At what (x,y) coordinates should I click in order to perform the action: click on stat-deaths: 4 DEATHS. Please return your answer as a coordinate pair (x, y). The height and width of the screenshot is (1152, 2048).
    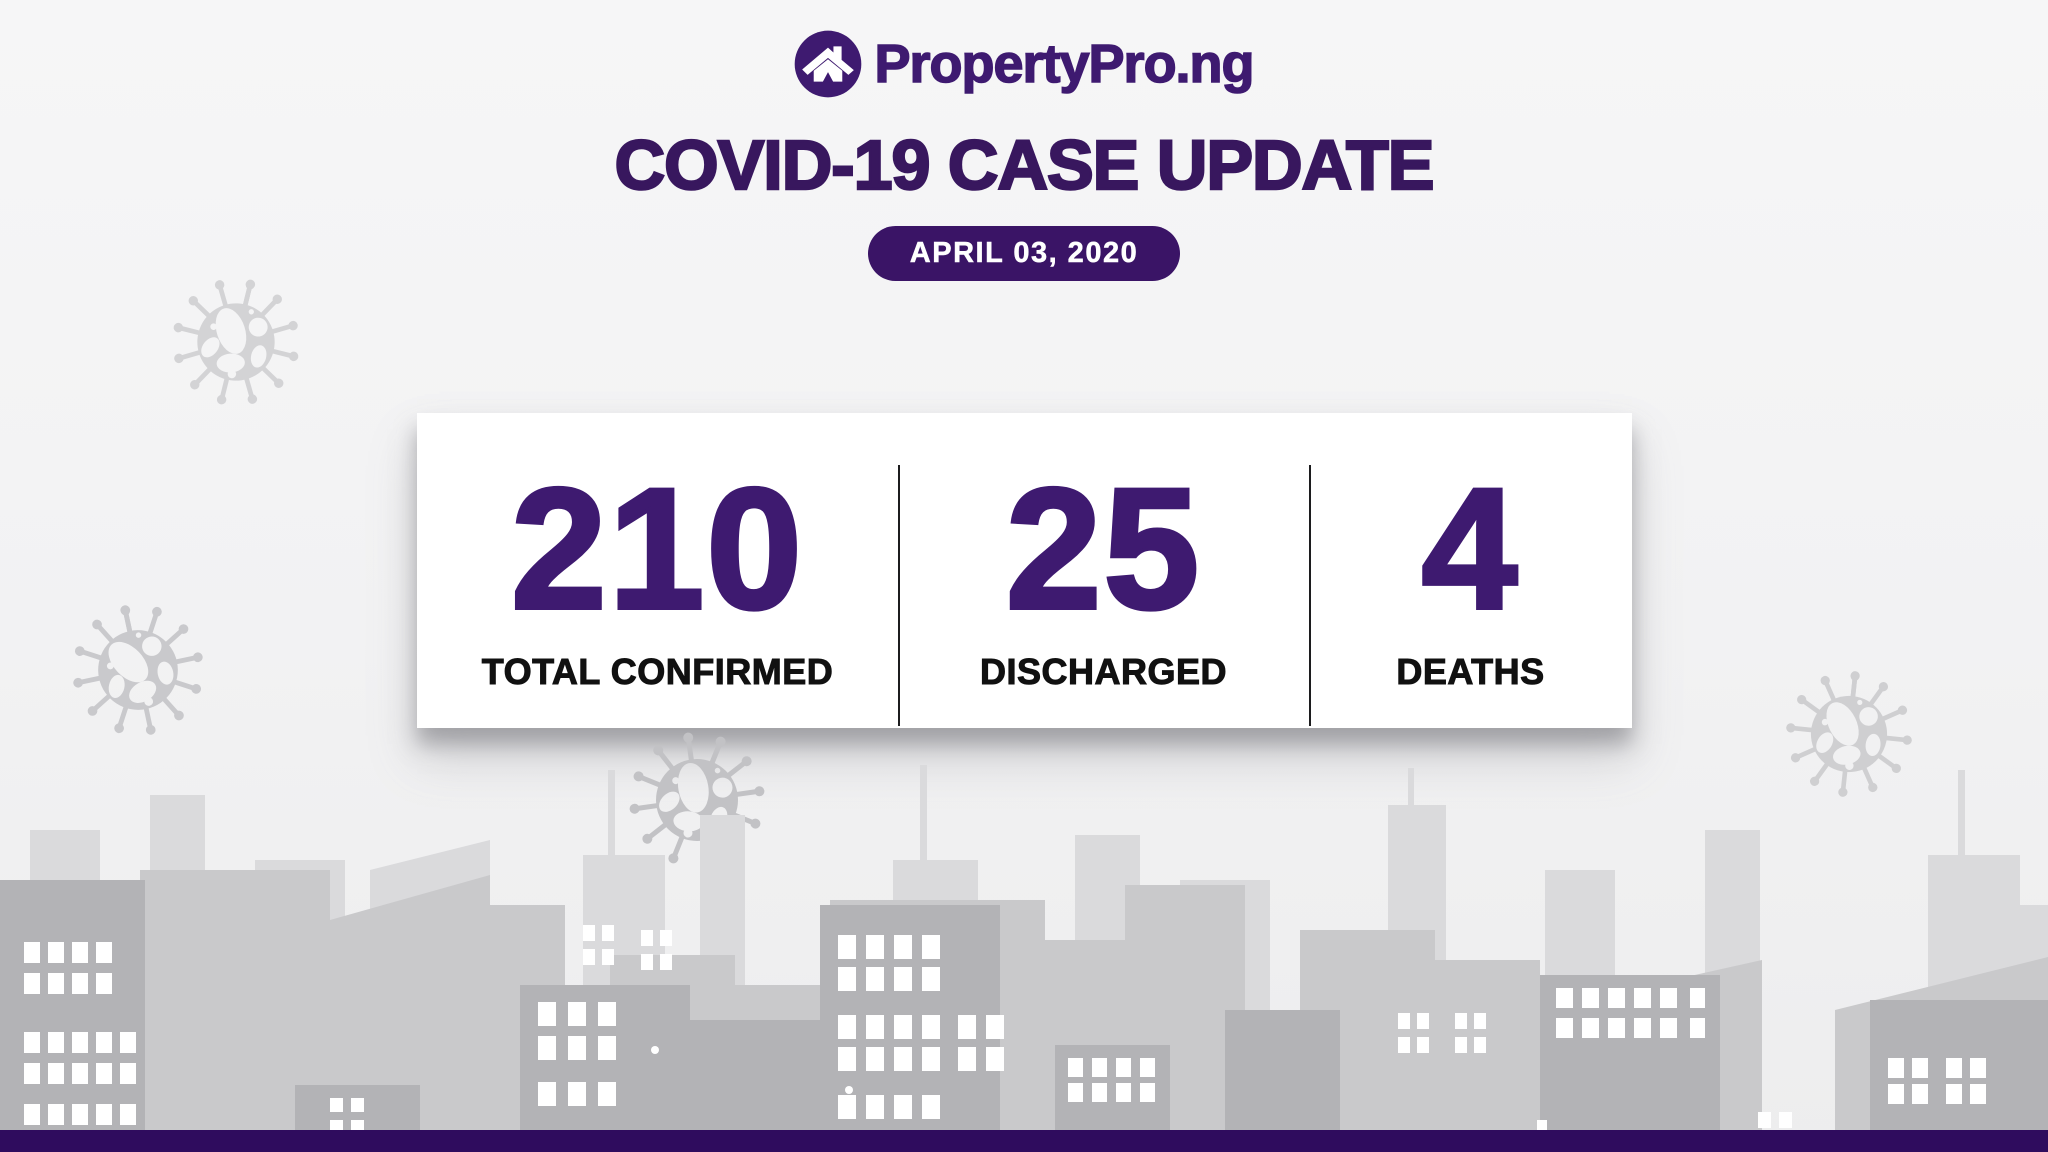
    Looking at the image, I should click on (1470, 570).